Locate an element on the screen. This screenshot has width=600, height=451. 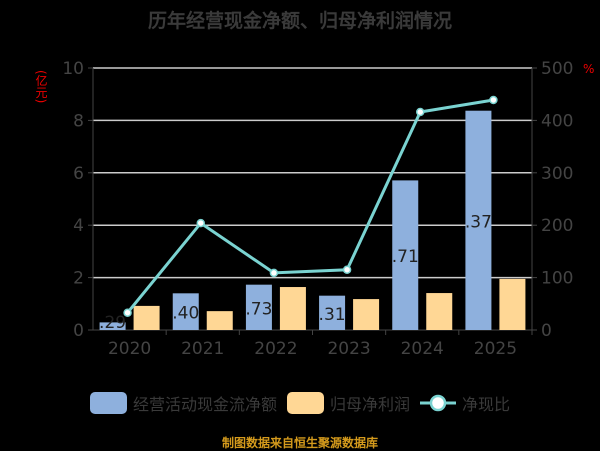
bar-cashflow-2025 is located at coordinates (478, 220).